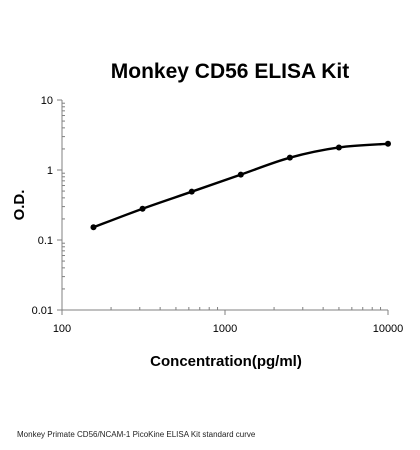 The width and height of the screenshot is (420, 450). What do you see at coordinates (50, 171) in the screenshot?
I see `y-tick-label: 1` at bounding box center [50, 171].